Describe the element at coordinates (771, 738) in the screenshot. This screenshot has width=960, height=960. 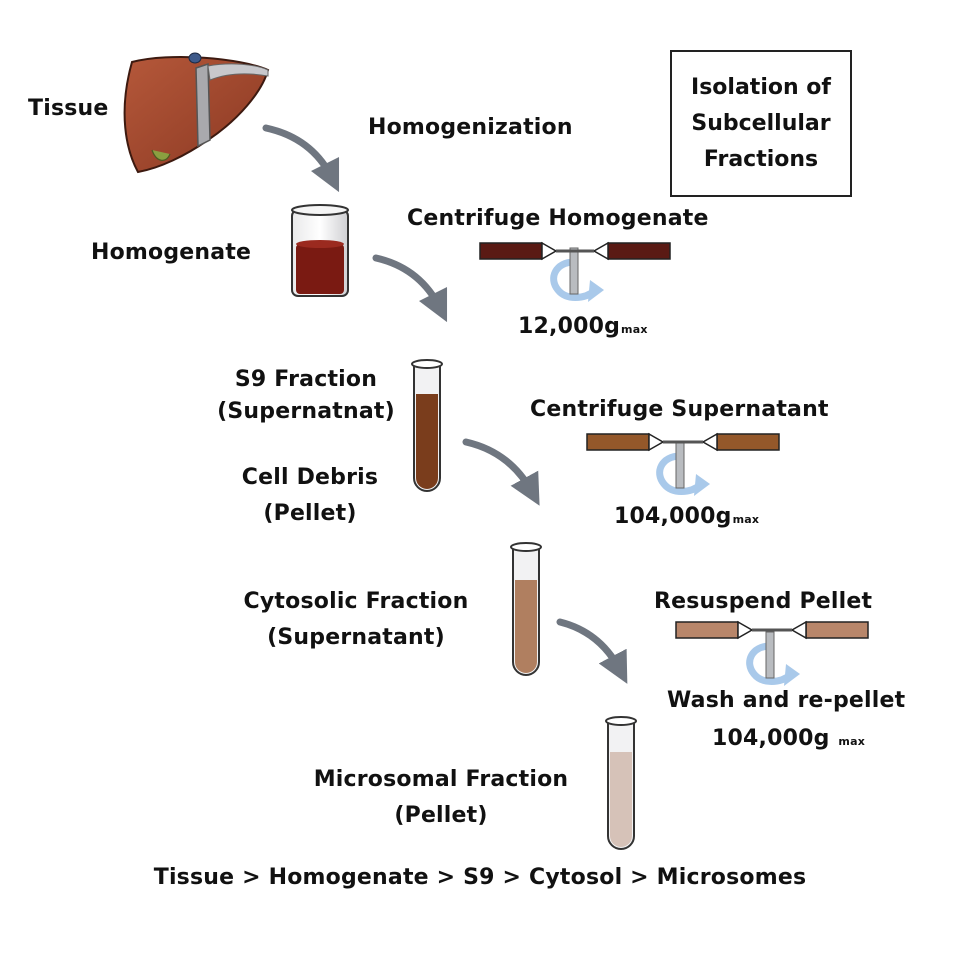
I see `step3-speed-value: 104,000g` at that location.